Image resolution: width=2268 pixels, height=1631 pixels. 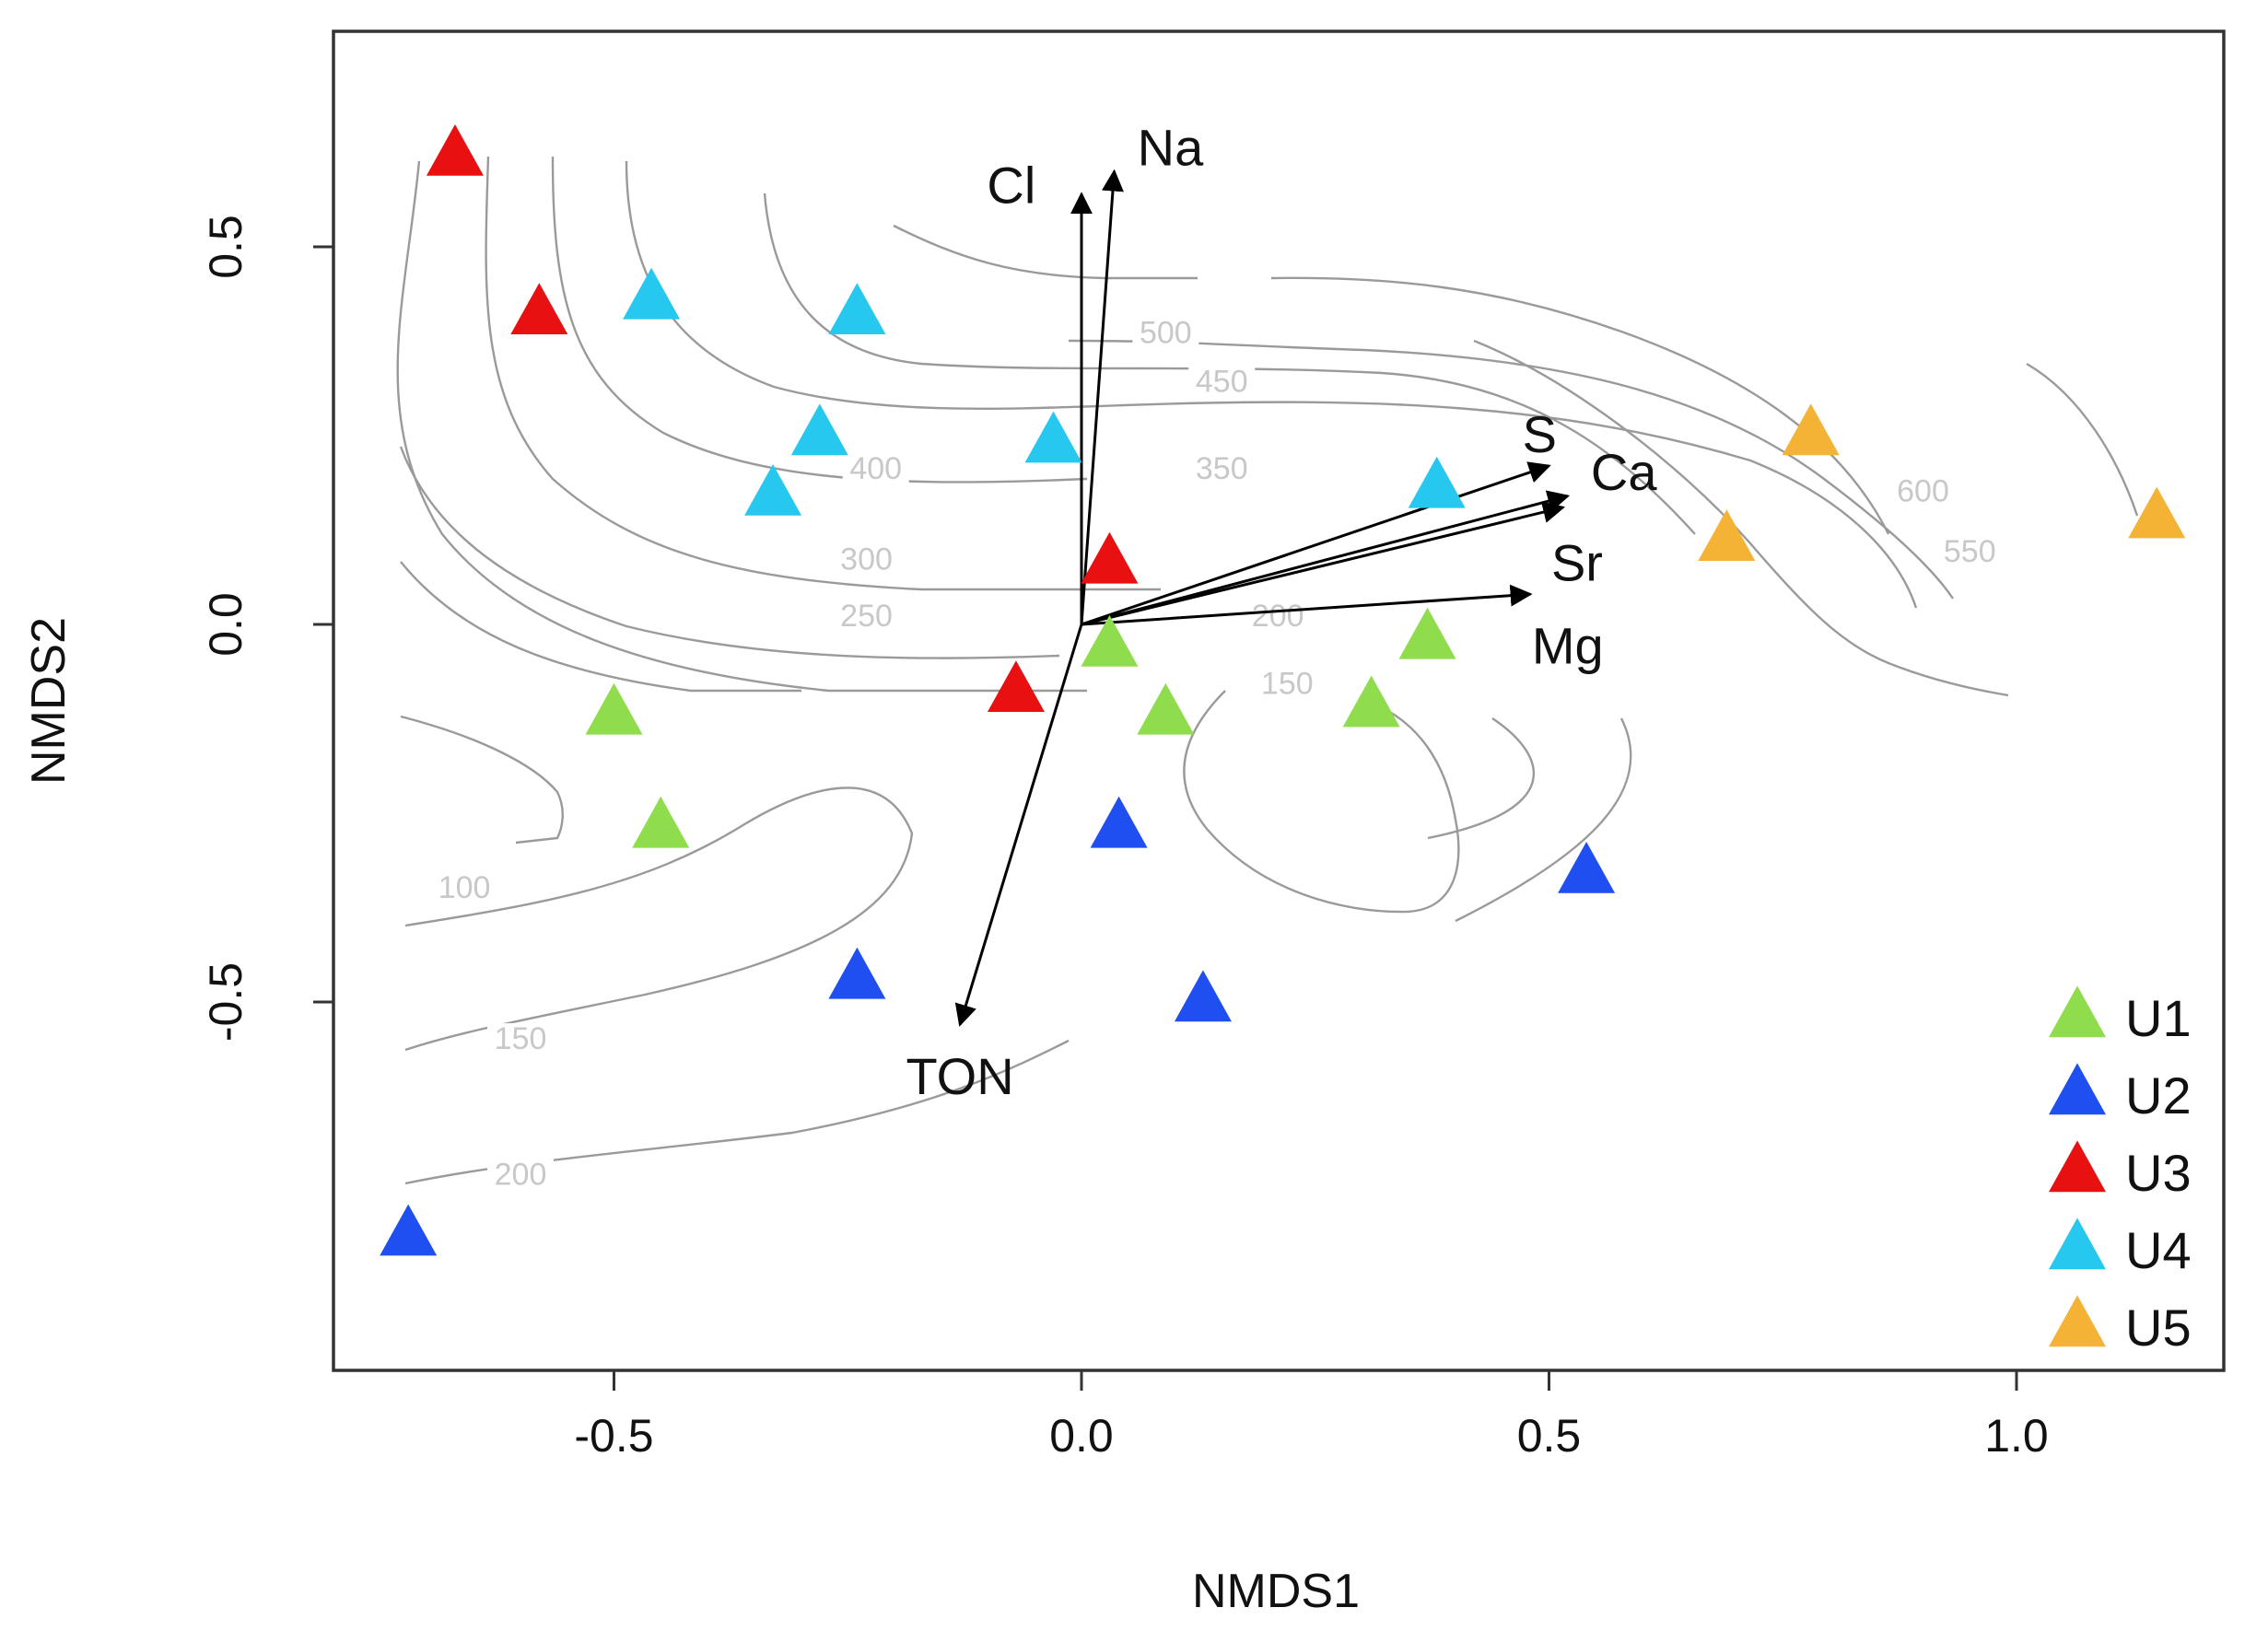 I want to click on vector-label: TON, so click(x=959, y=1076).